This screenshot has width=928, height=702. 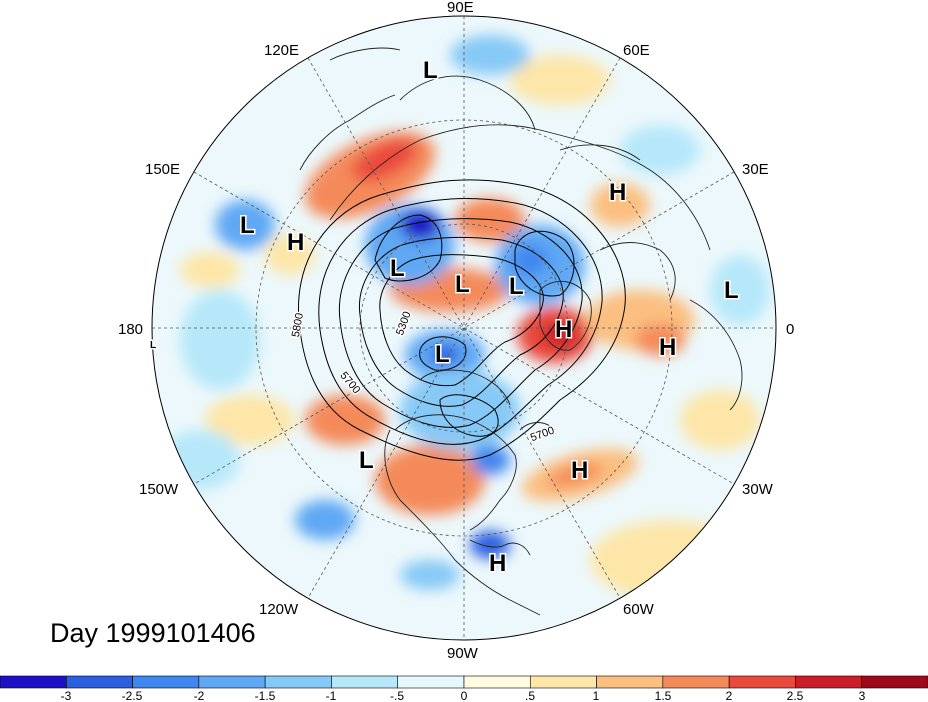 I want to click on colorbar-tick: -2.5, so click(x=132, y=695).